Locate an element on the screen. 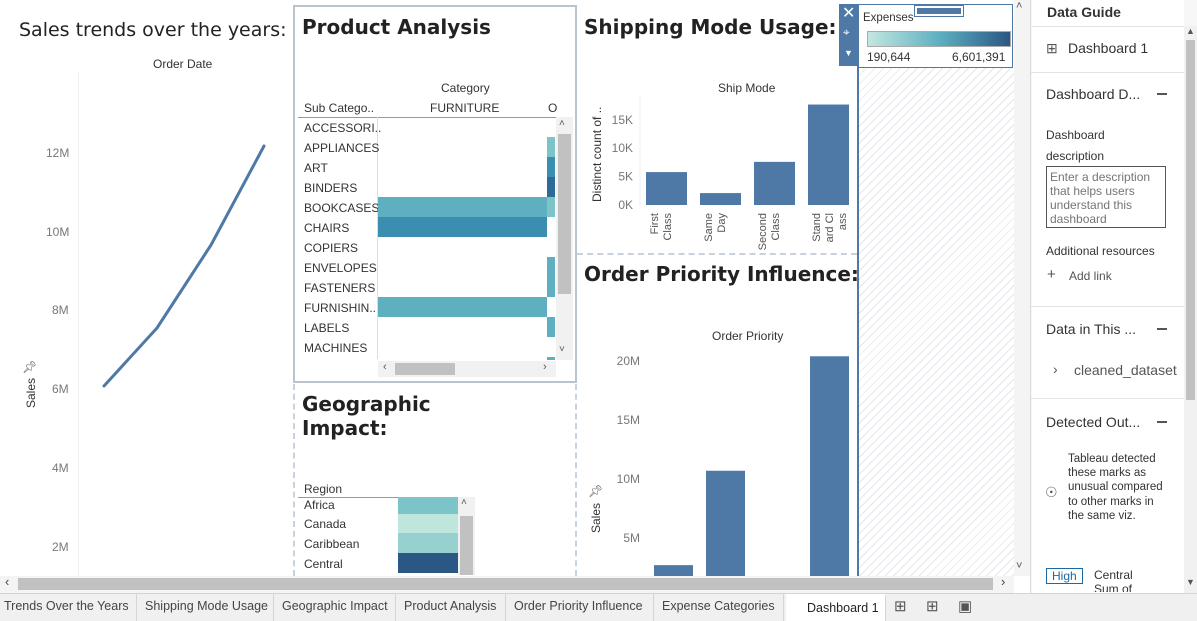 The width and height of the screenshot is (1197, 621). tab-dashboard-1: Dashboard 1 is located at coordinates (836, 607).